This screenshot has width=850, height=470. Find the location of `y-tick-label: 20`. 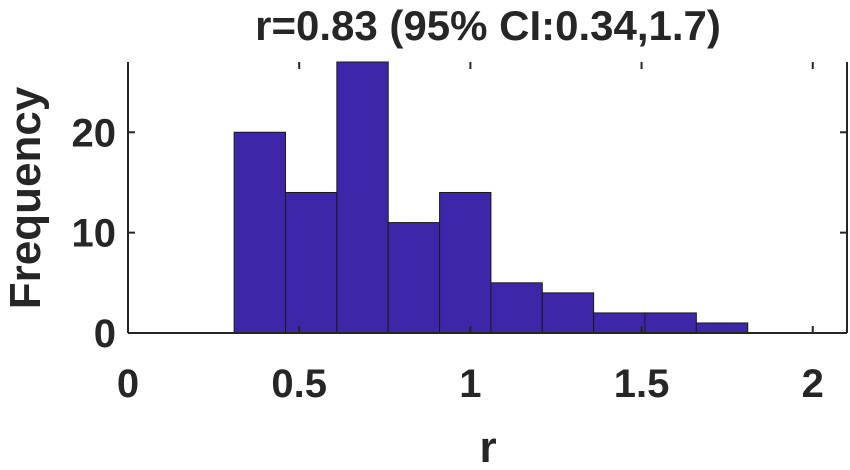

y-tick-label: 20 is located at coordinates (94, 133).